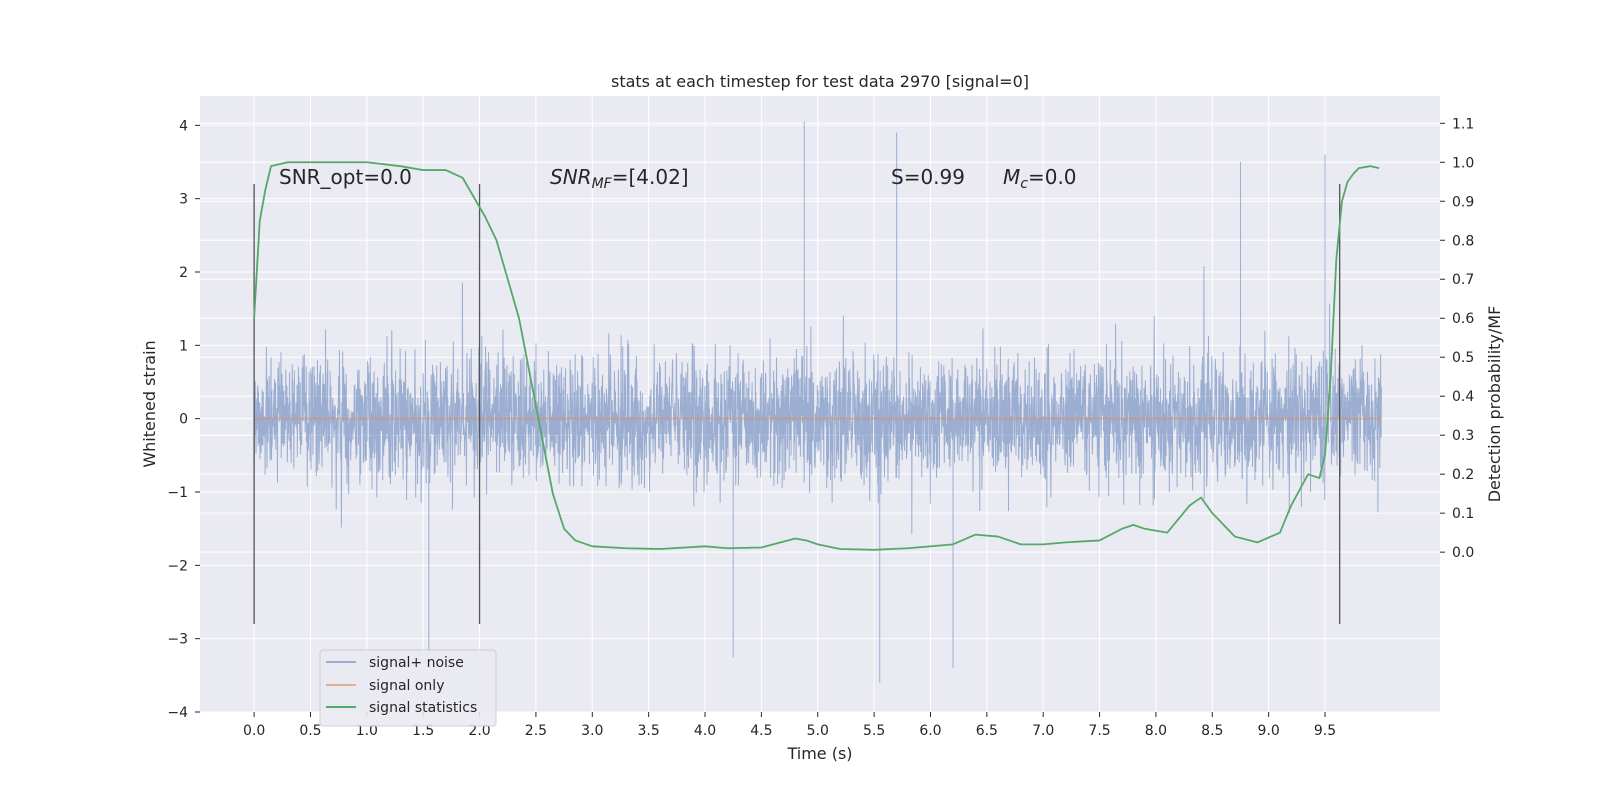  What do you see at coordinates (1463, 397) in the screenshot?
I see `y2-tick-label: 0.4` at bounding box center [1463, 397].